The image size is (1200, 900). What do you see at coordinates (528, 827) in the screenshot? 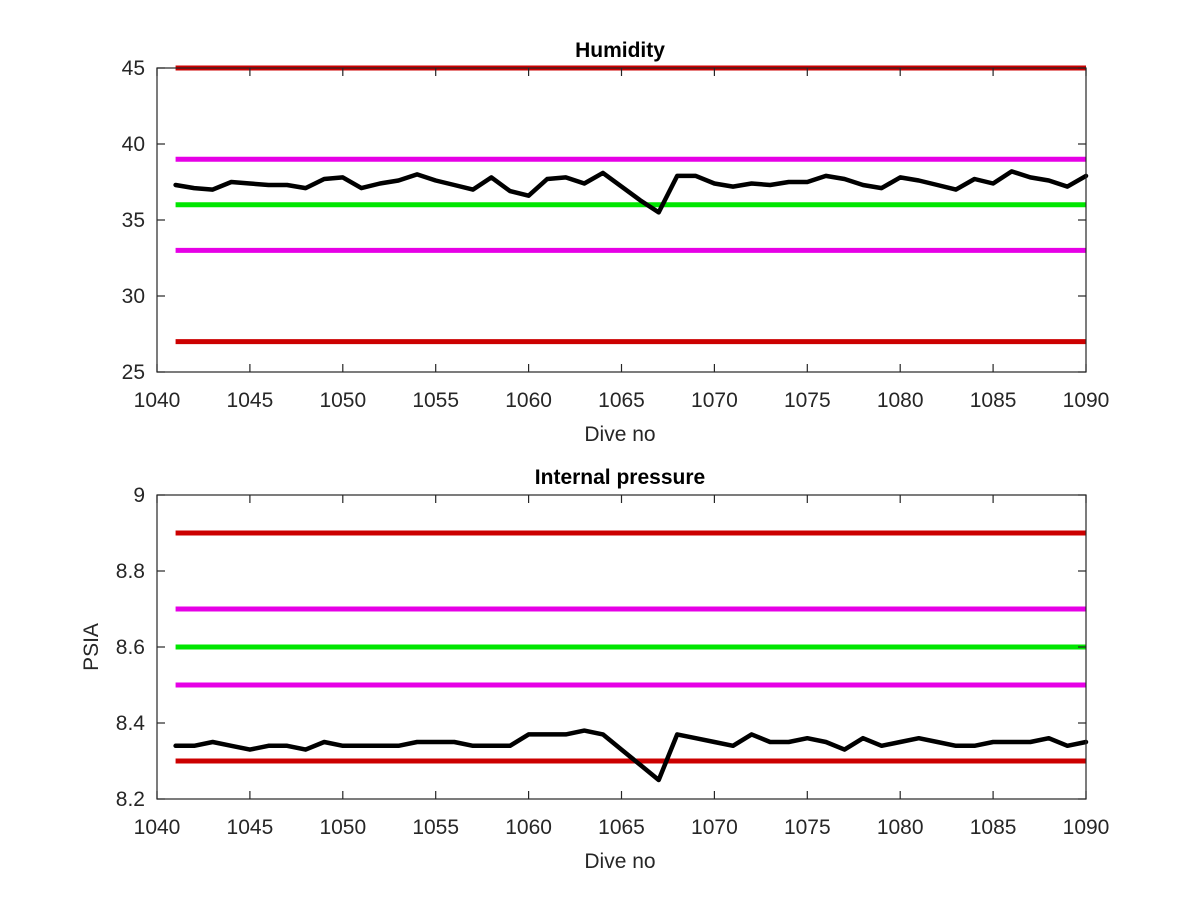
I see `internal-pressure-xtick-label: 1060` at bounding box center [528, 827].